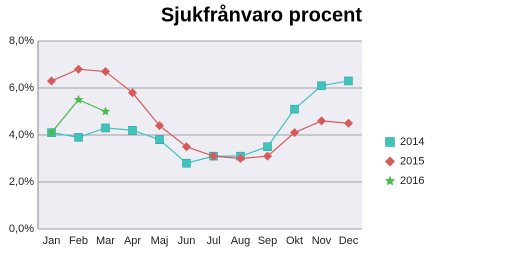 The height and width of the screenshot is (254, 524). I want to click on x-tick-label: Jul, so click(213, 241).